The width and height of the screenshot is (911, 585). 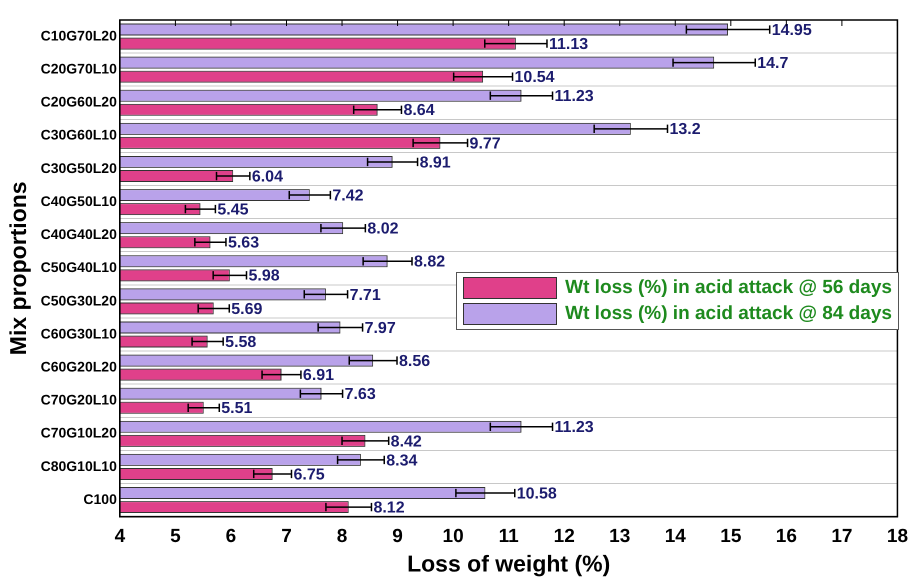 What do you see at coordinates (397, 537) in the screenshot?
I see `x-tick-label: 9` at bounding box center [397, 537].